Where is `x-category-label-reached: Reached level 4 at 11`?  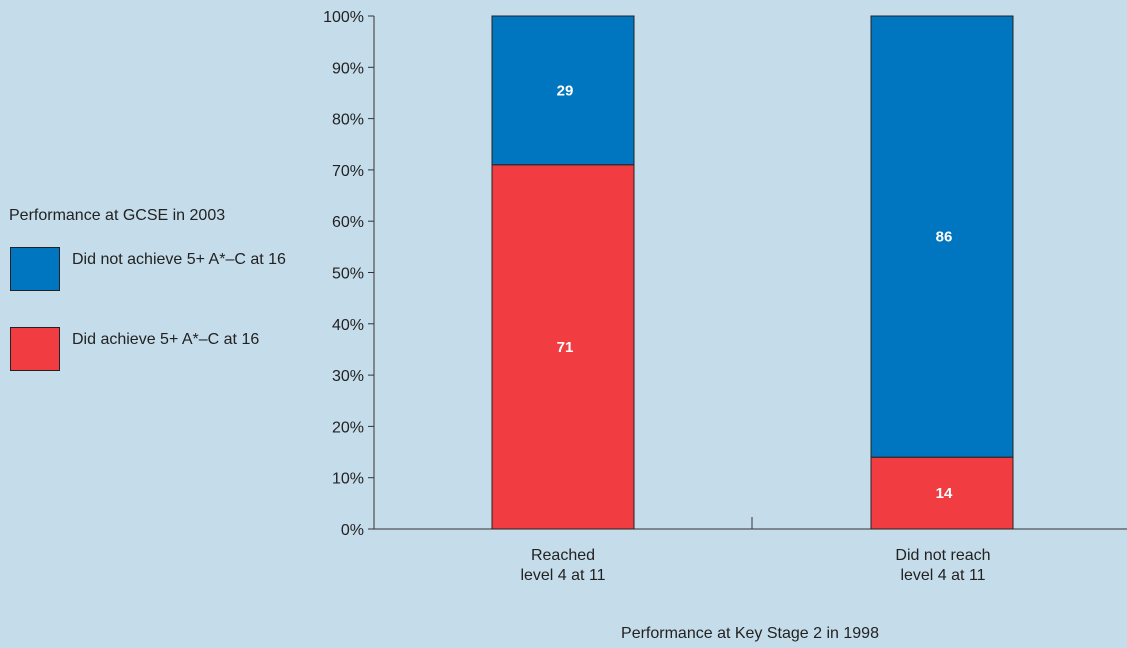 x-category-label-reached: Reached level 4 at 11 is located at coordinates (563, 566).